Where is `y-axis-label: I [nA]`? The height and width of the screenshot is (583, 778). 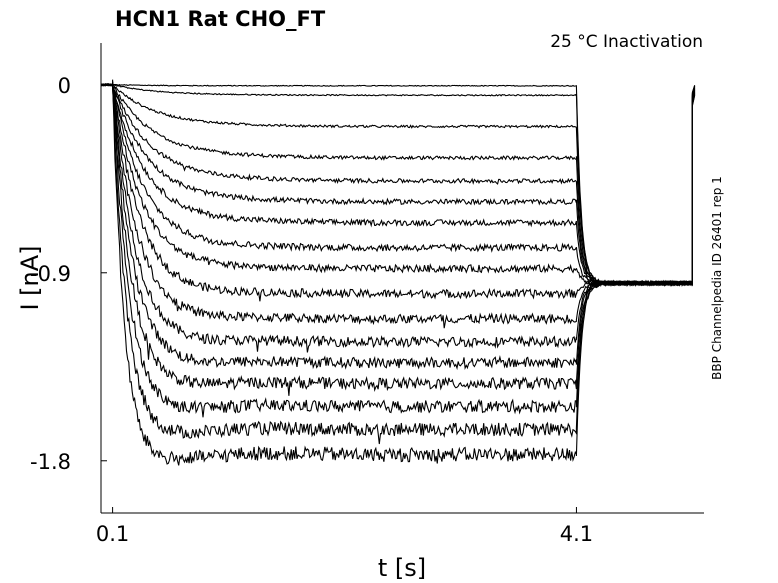 y-axis-label: I [nA] is located at coordinates (30, 277).